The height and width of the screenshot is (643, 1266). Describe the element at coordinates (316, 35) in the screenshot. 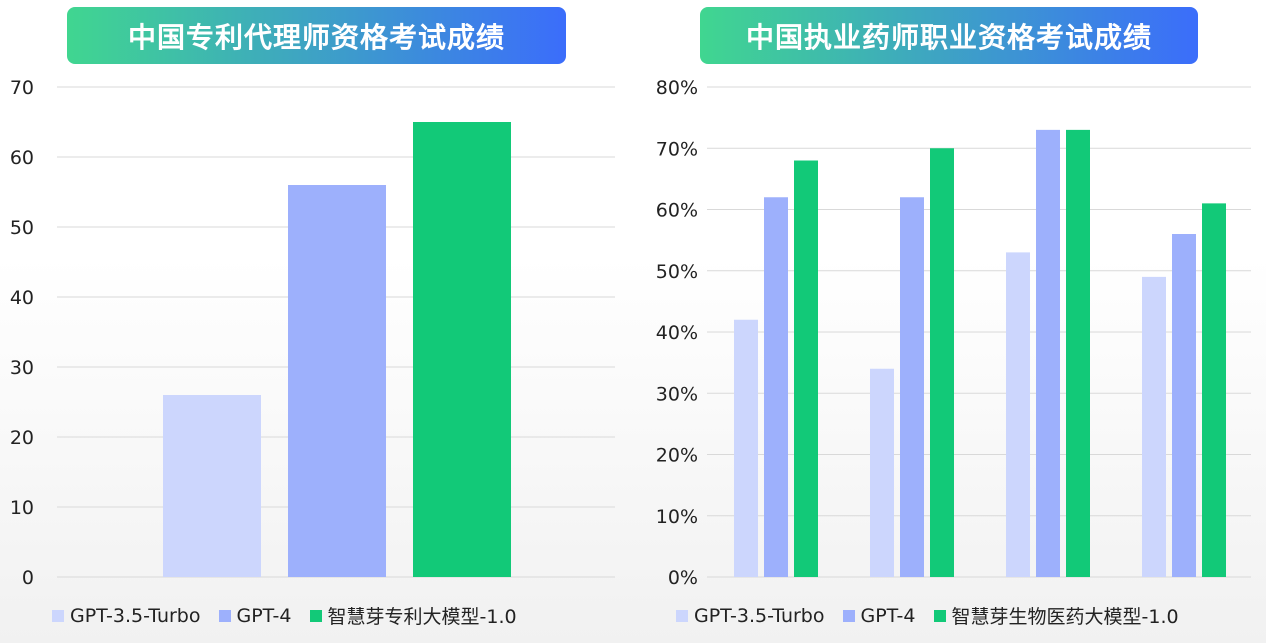

I see `chart-1-title: 中国专利代理师资格考试成绩` at that location.